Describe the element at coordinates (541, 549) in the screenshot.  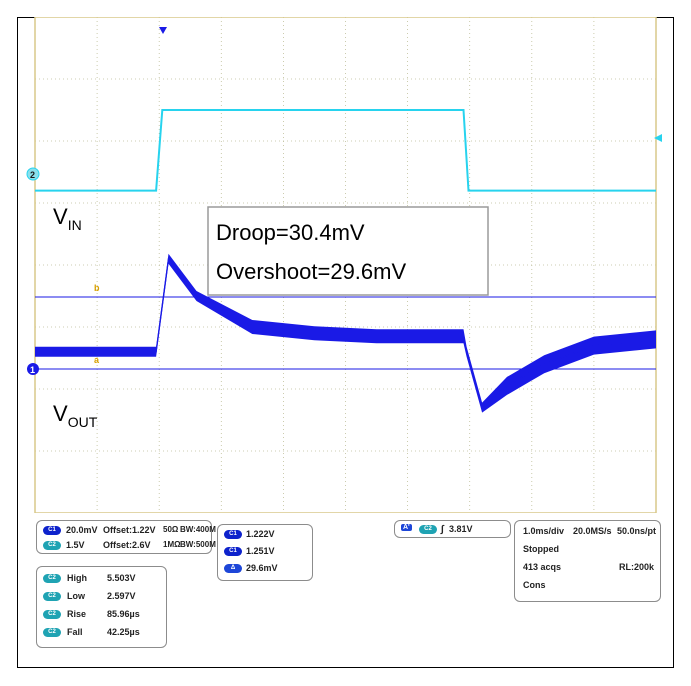
I see `acquisition-status: Stopped` at that location.